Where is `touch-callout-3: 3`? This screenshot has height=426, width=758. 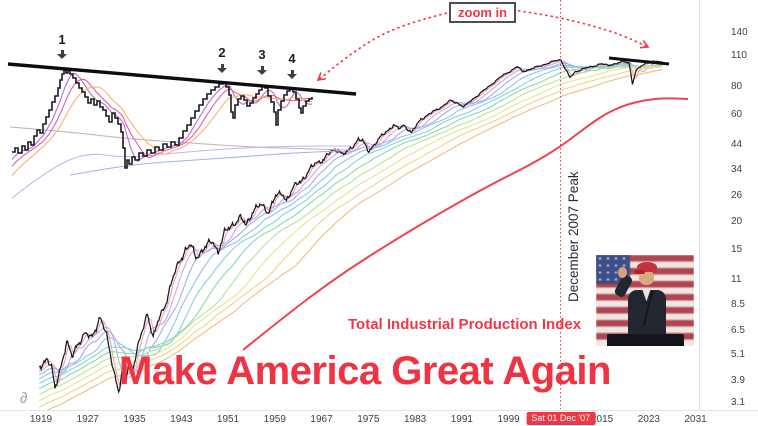 touch-callout-3: 3 is located at coordinates (262, 54).